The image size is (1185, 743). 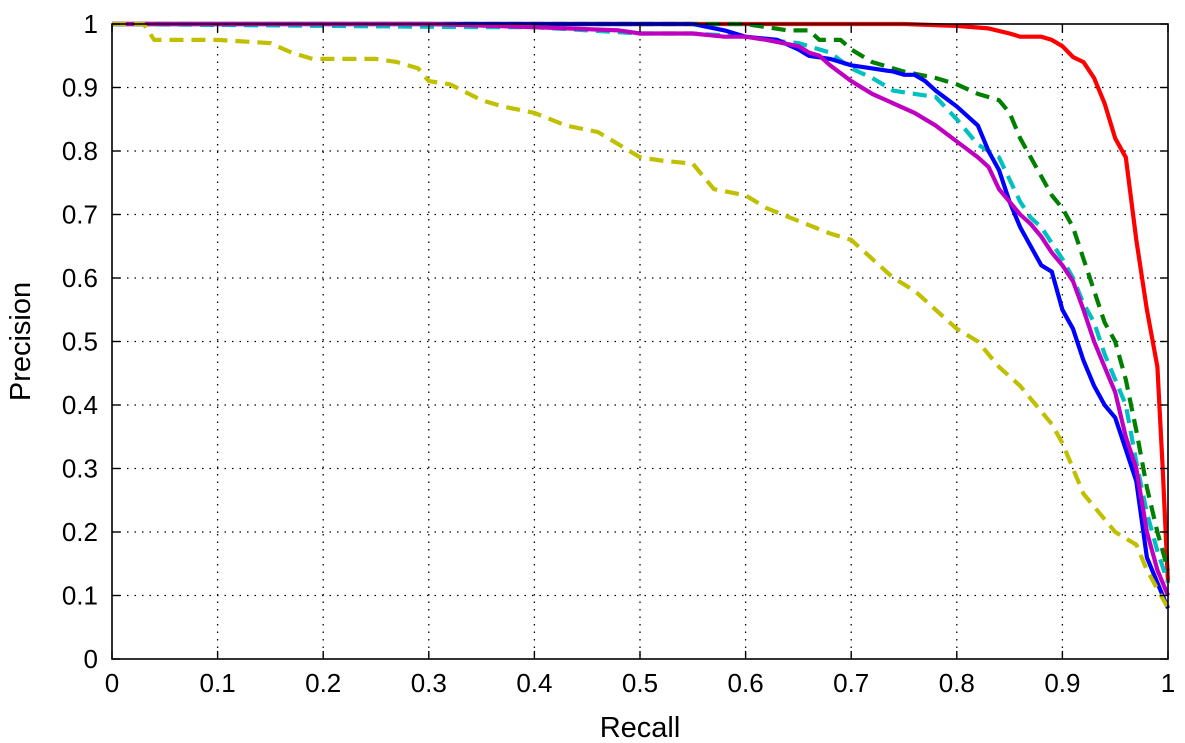 I want to click on x-tick-label: 0.7, so click(x=851, y=683).